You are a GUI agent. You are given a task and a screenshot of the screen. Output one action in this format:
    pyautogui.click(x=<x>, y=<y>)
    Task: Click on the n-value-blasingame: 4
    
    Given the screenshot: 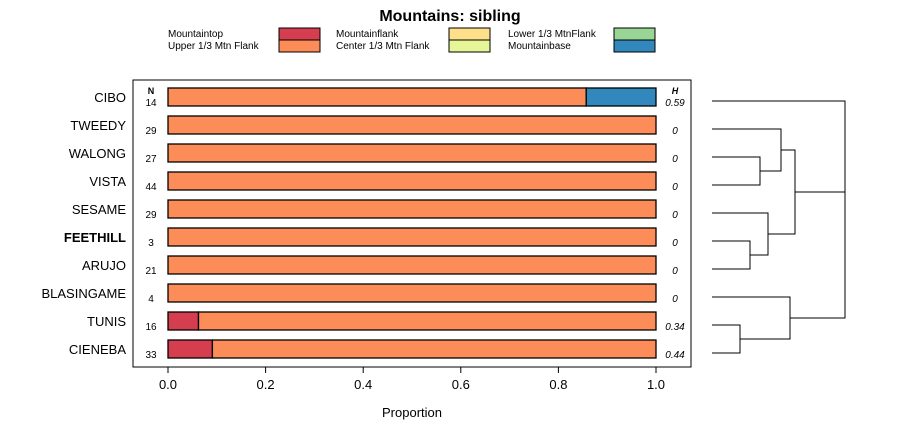 What is the action you would take?
    pyautogui.click(x=151, y=299)
    